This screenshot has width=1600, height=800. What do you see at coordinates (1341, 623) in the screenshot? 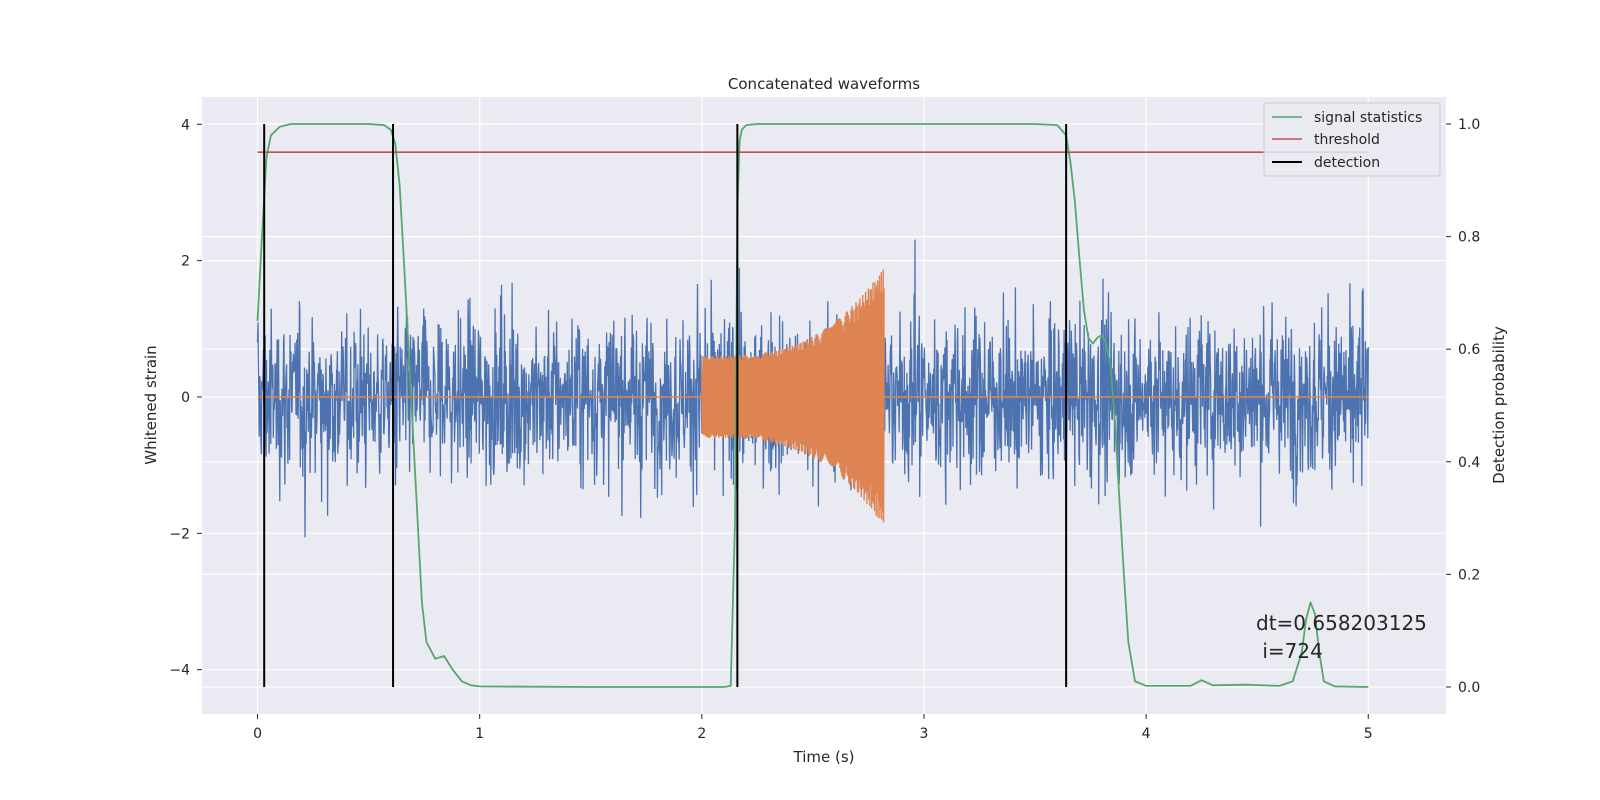
I see `annotation-dt: dt=0.658203125` at bounding box center [1341, 623].